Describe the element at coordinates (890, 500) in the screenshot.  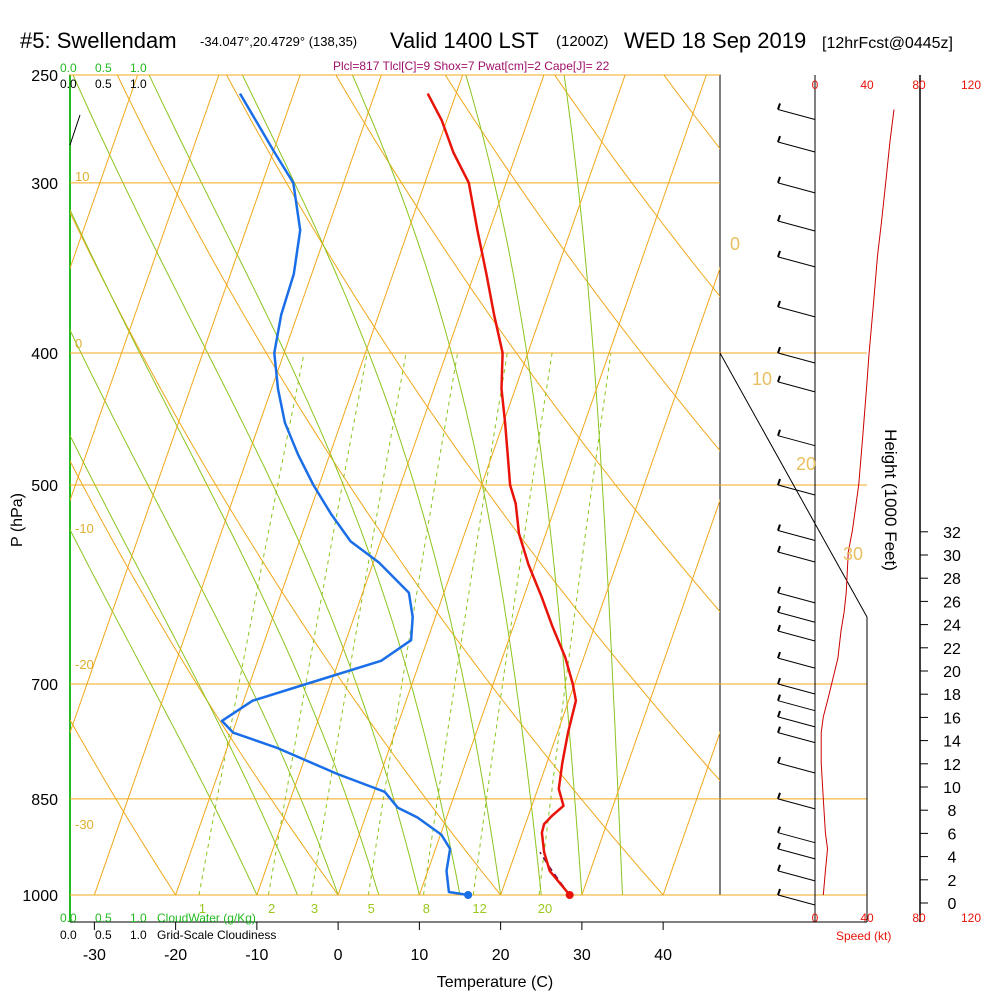
I see `height-axis-title: Height (1000 Feet)` at that location.